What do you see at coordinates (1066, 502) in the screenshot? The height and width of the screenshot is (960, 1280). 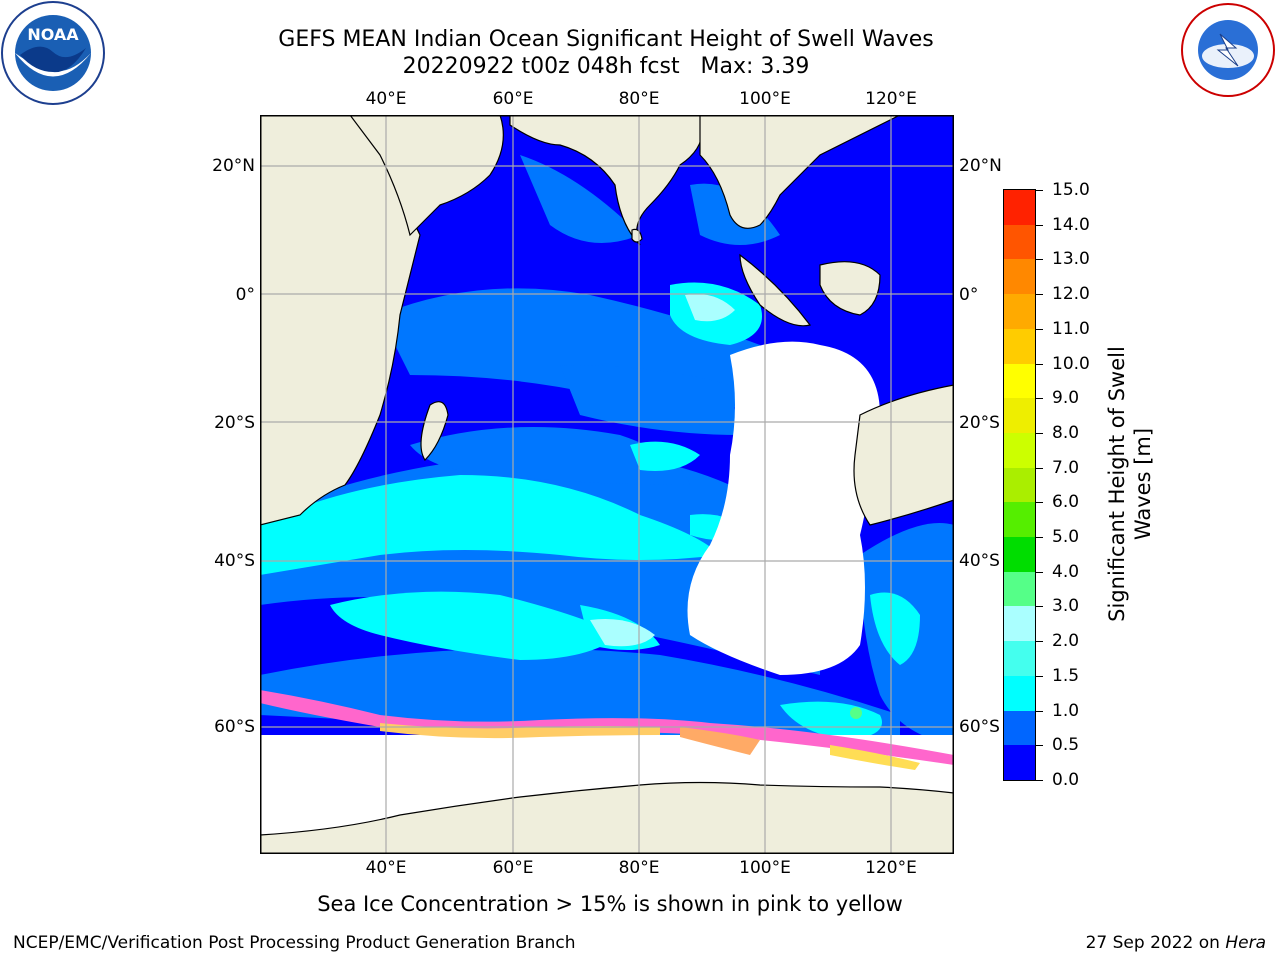 I see `colorbar-tick-label: 6.0` at bounding box center [1066, 502].